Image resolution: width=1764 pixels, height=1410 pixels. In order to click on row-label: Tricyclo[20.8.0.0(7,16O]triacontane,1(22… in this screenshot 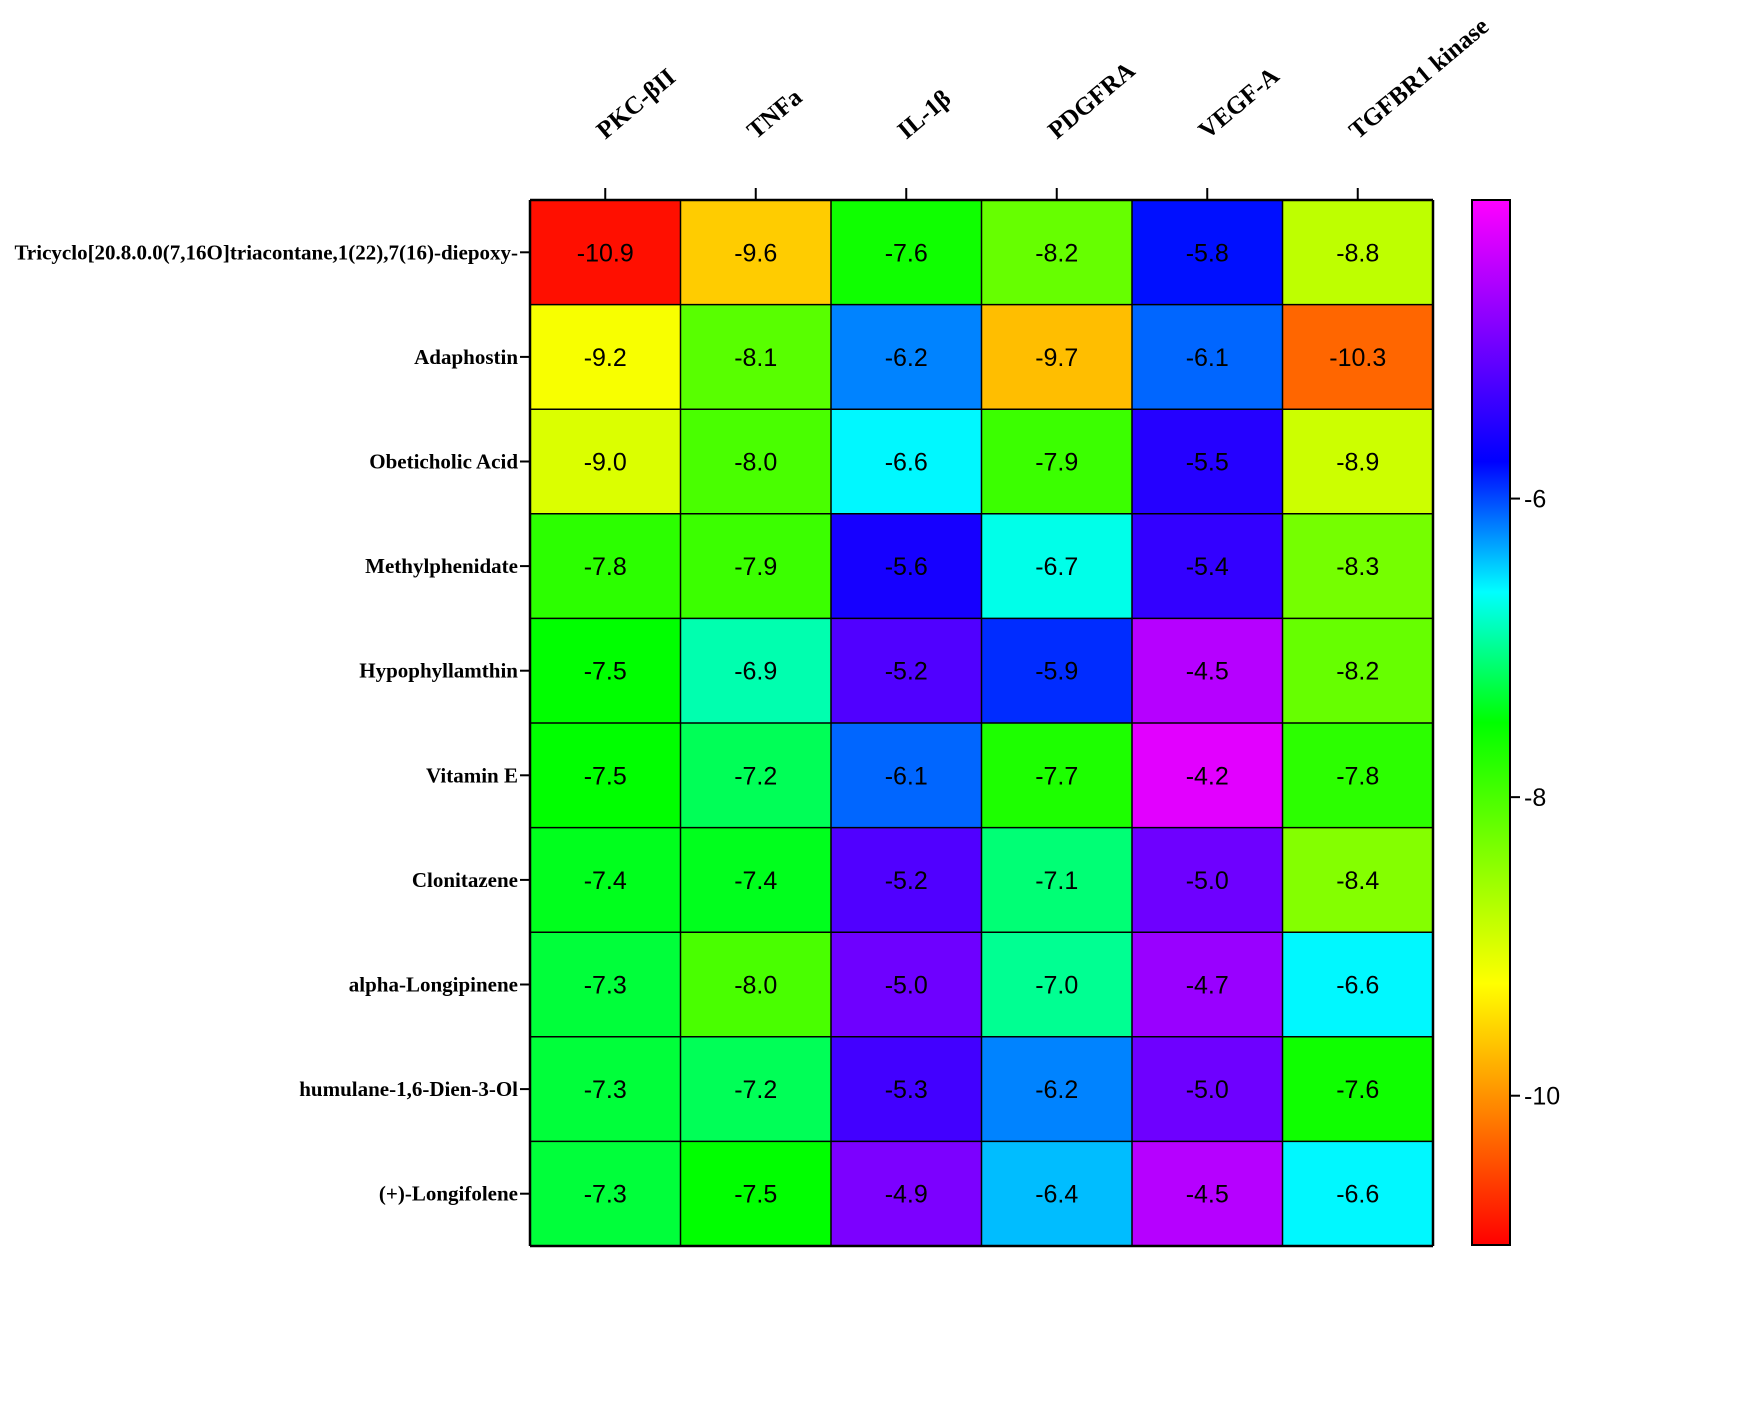, I will do `click(266, 252)`.